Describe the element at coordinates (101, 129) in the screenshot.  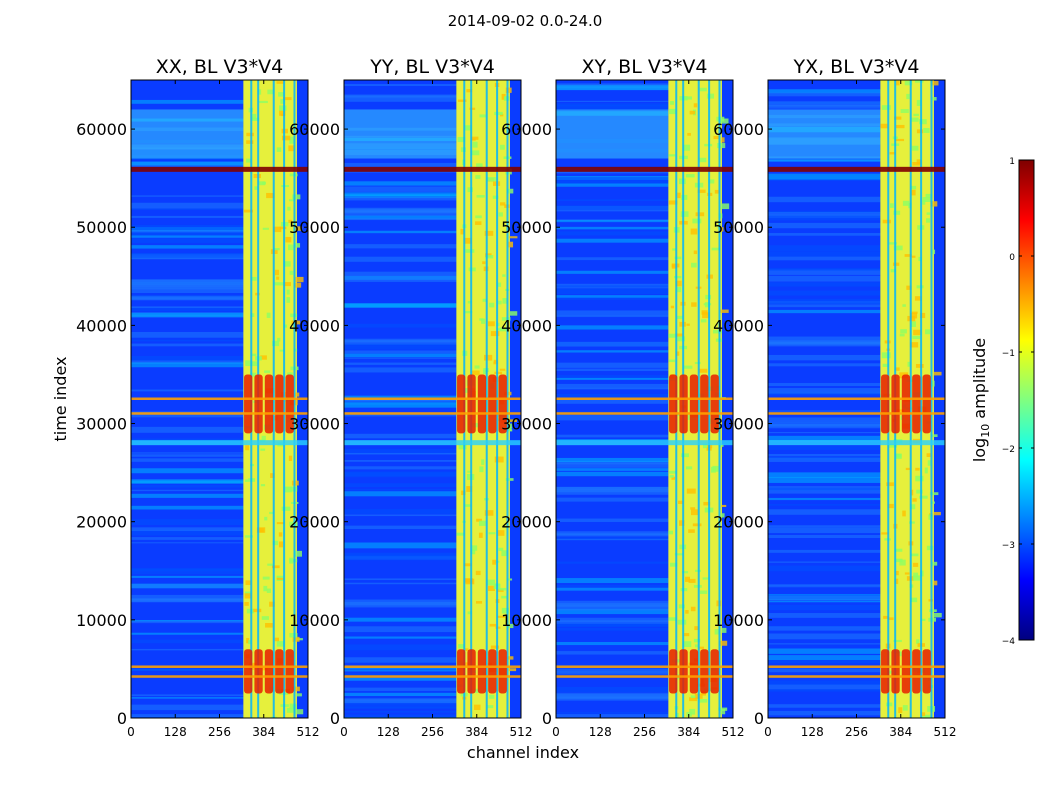
I see `y-tick-label: 60000` at that location.